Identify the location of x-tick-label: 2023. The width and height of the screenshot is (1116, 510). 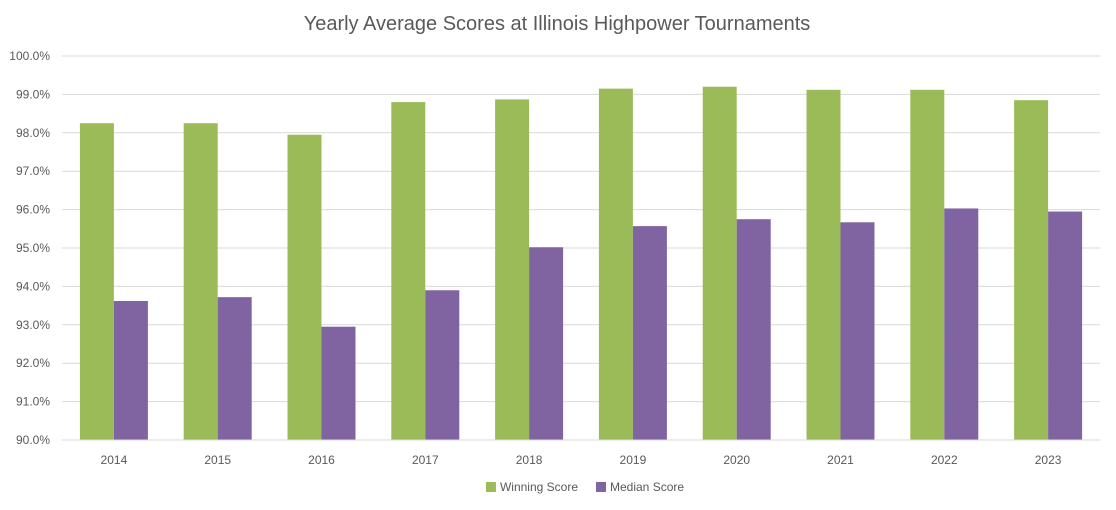
(1048, 460).